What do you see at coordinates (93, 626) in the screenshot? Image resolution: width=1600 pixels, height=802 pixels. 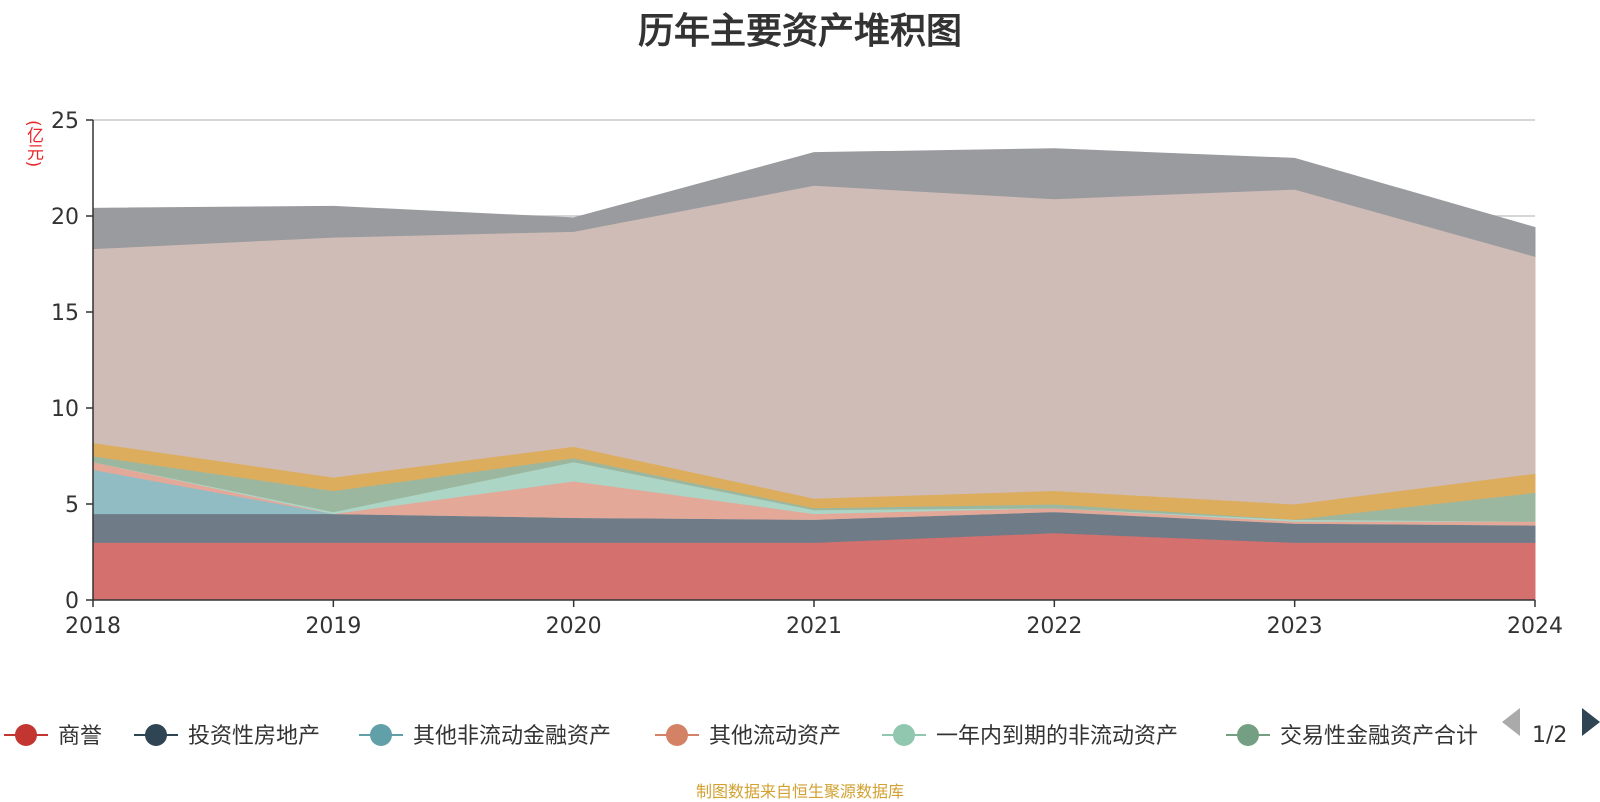 I see `x-tick-label-2018: 2018` at bounding box center [93, 626].